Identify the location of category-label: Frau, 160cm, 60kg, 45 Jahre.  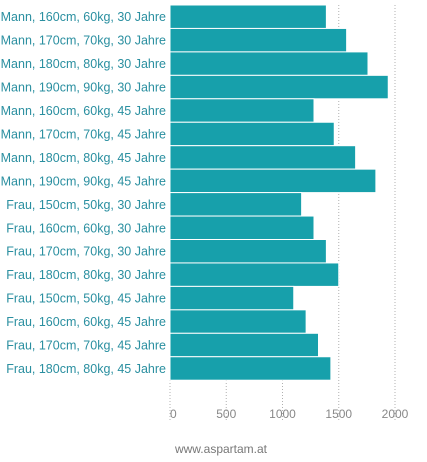
(86, 322).